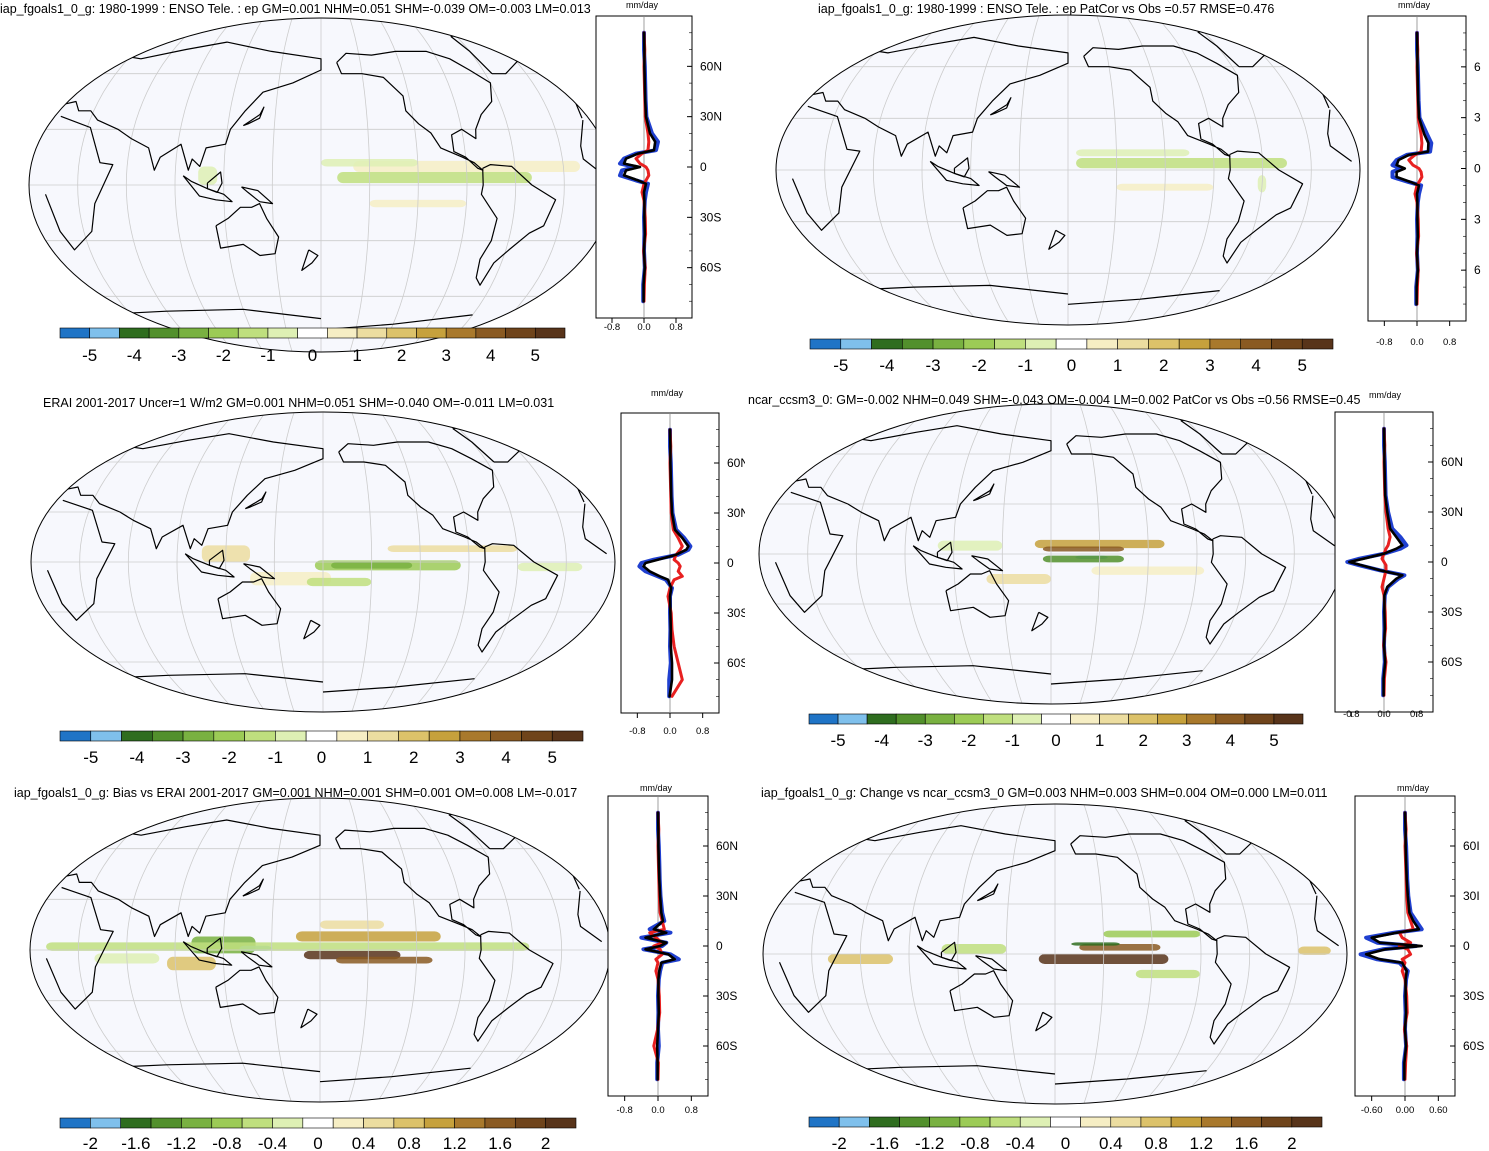 This screenshot has width=1489, height=1151. What do you see at coordinates (356, 355) in the screenshot?
I see `colorbar-tick-label: 1` at bounding box center [356, 355].